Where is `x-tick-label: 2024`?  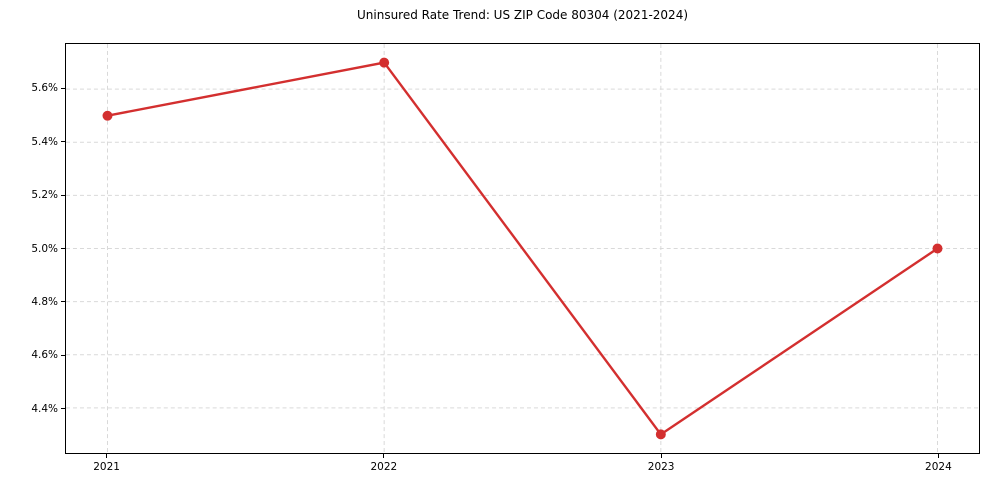
x-tick-label: 2024 is located at coordinates (938, 467).